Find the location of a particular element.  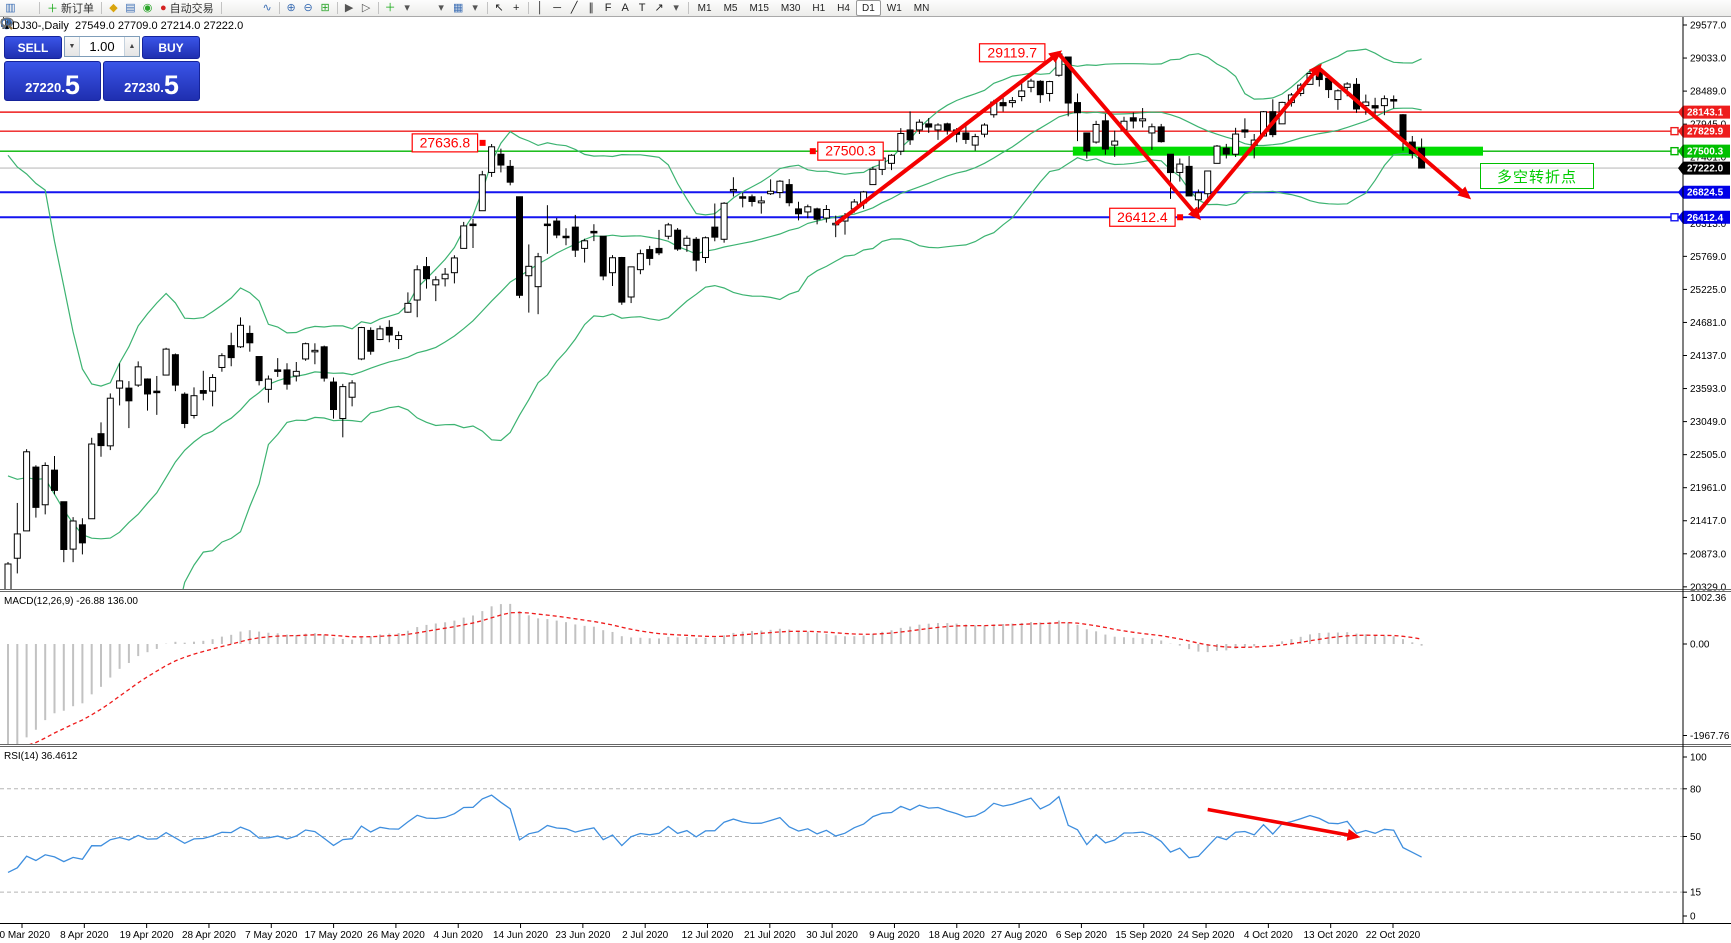

timeframe-m1: M1 is located at coordinates (704, 8).